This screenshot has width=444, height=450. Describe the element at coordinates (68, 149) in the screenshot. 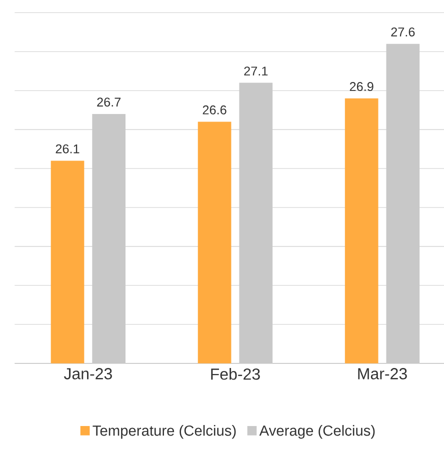

I see `data-label: 26.1` at that location.